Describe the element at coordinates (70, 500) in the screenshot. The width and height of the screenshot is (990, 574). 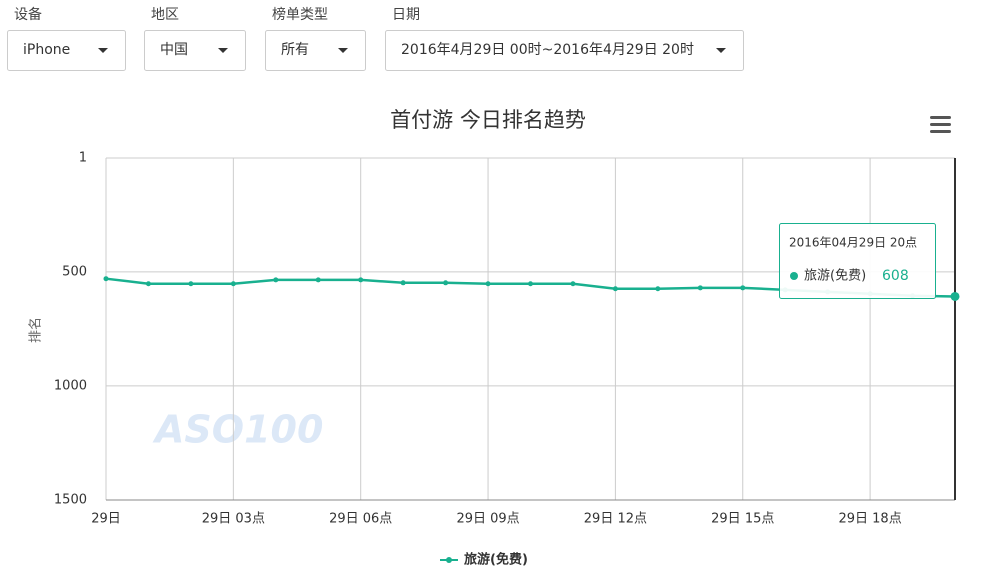
I see `y-tick-label: 1500` at that location.